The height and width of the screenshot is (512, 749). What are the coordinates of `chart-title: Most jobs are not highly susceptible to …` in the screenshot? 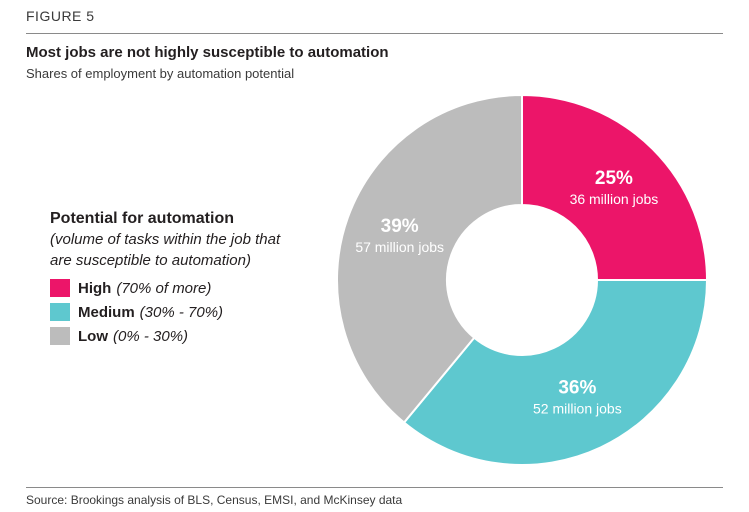 It's located at (207, 52).